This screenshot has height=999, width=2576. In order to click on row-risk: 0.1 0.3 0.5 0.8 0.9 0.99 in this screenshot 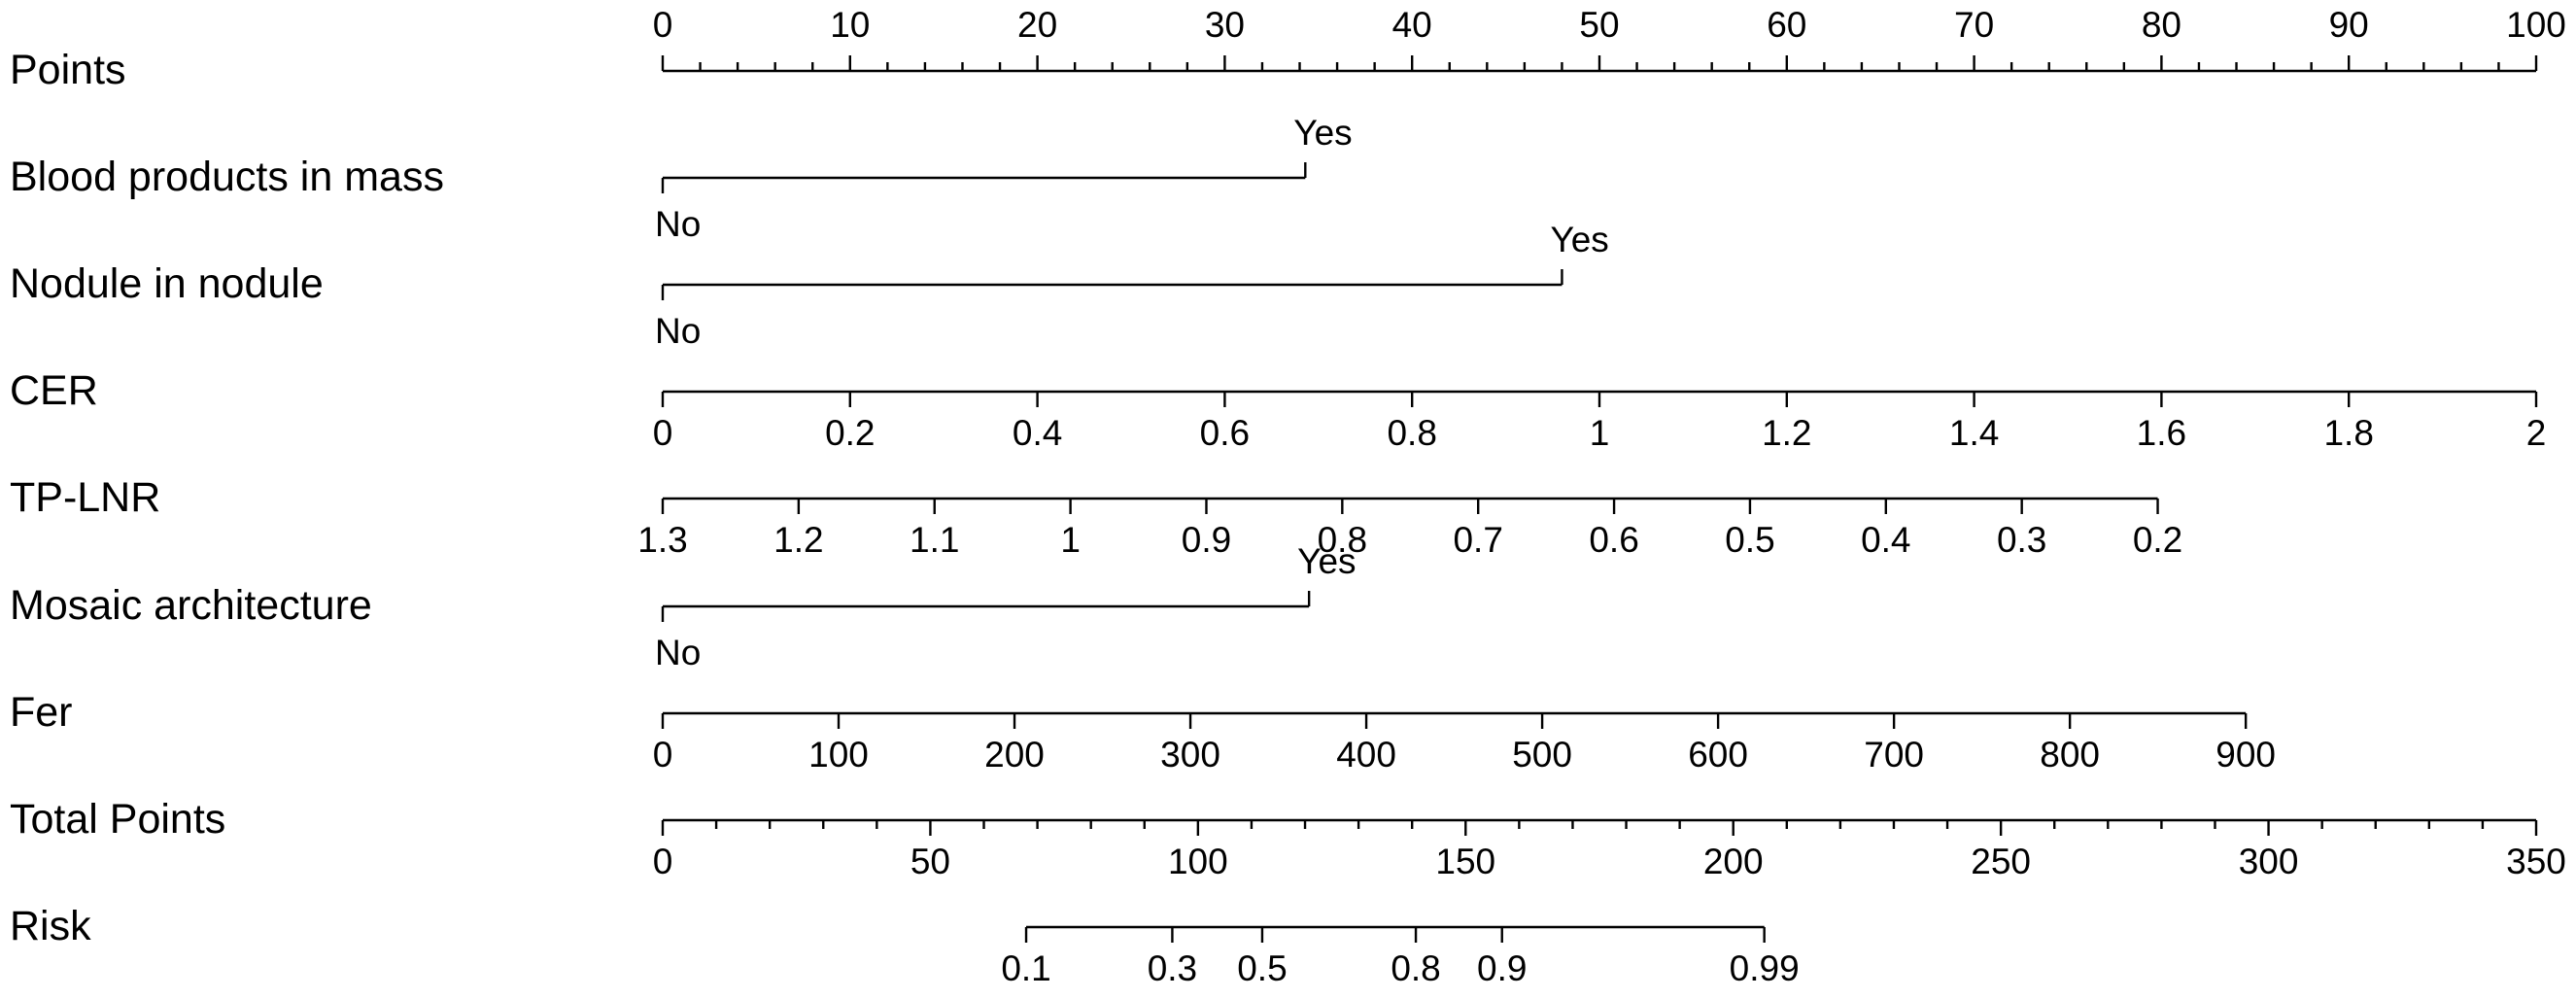, I will do `click(1401, 956)`.